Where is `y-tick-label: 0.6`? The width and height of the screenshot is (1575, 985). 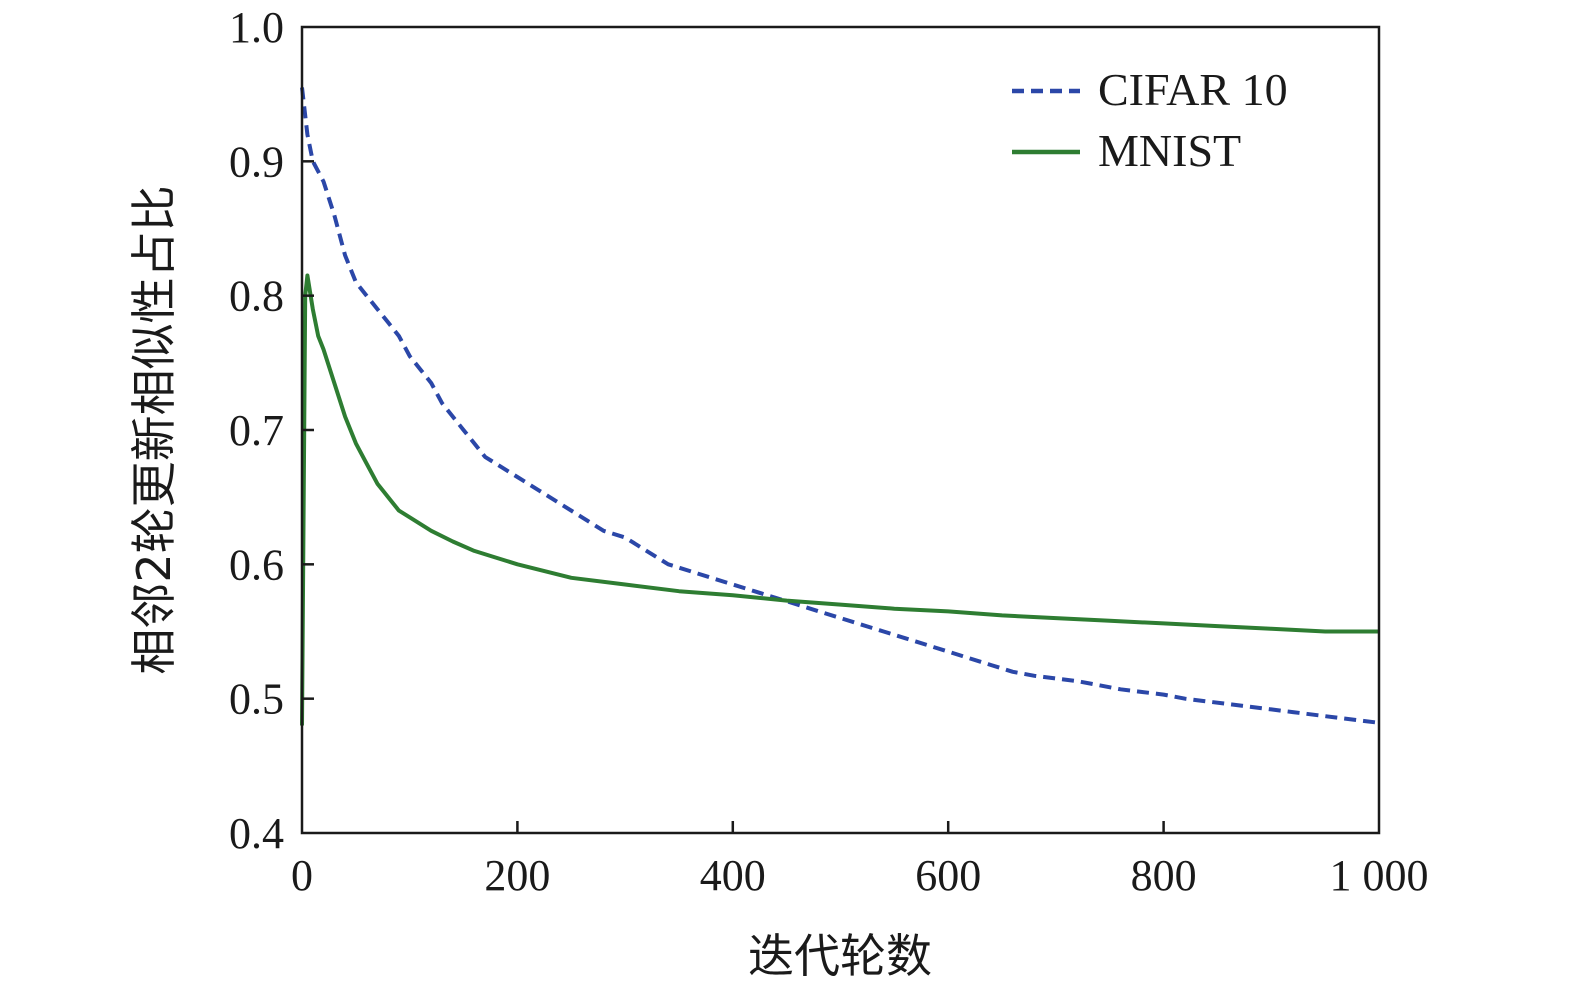 y-tick-label: 0.6 is located at coordinates (256, 564).